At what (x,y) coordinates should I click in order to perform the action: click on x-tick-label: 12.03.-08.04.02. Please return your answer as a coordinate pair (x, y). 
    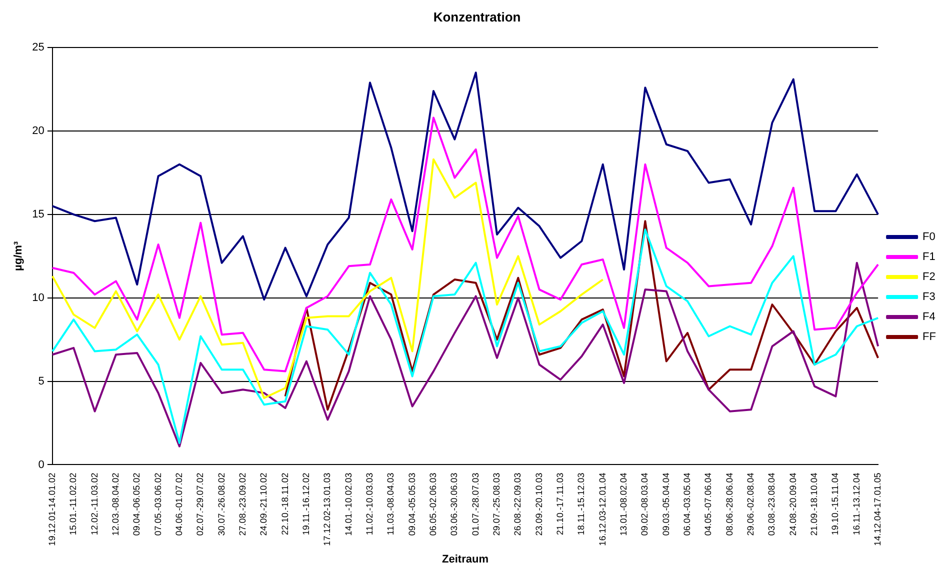
    Looking at the image, I should click on (115, 504).